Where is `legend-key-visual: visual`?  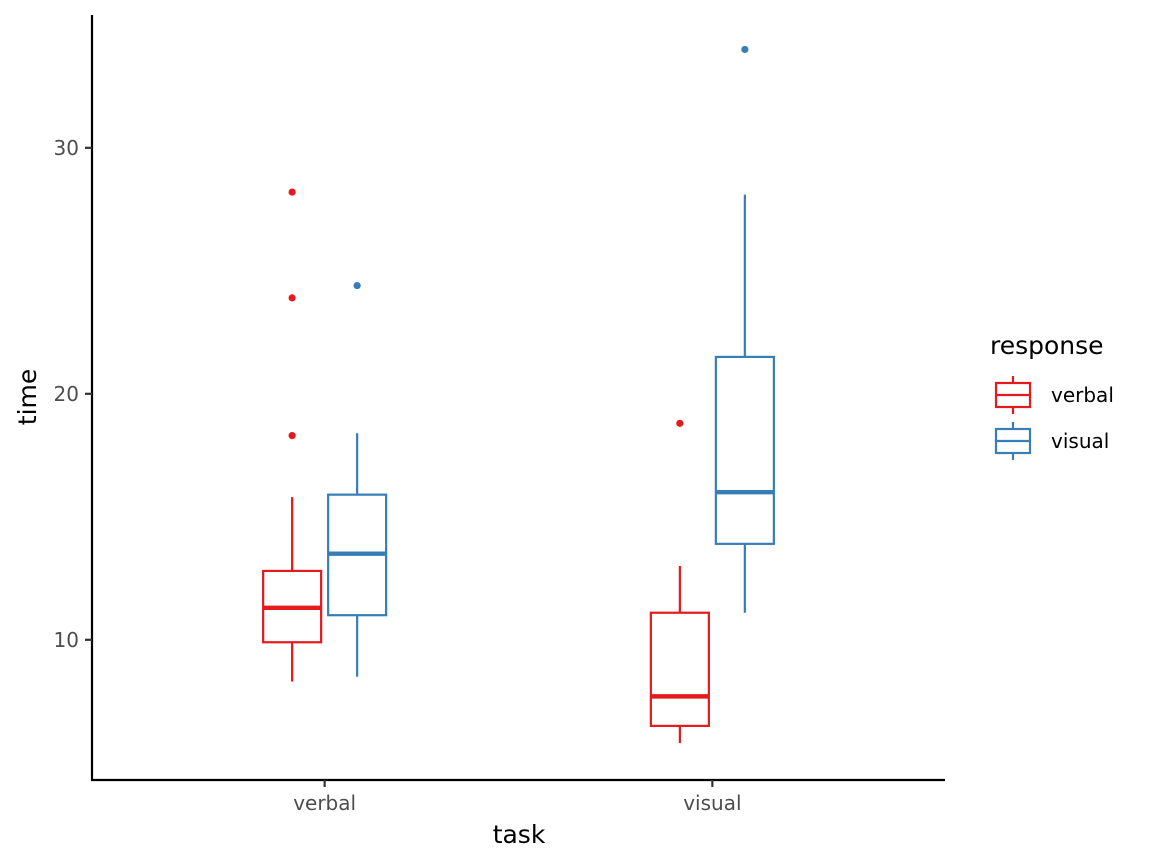
legend-key-visual: visual is located at coordinates (1051, 441).